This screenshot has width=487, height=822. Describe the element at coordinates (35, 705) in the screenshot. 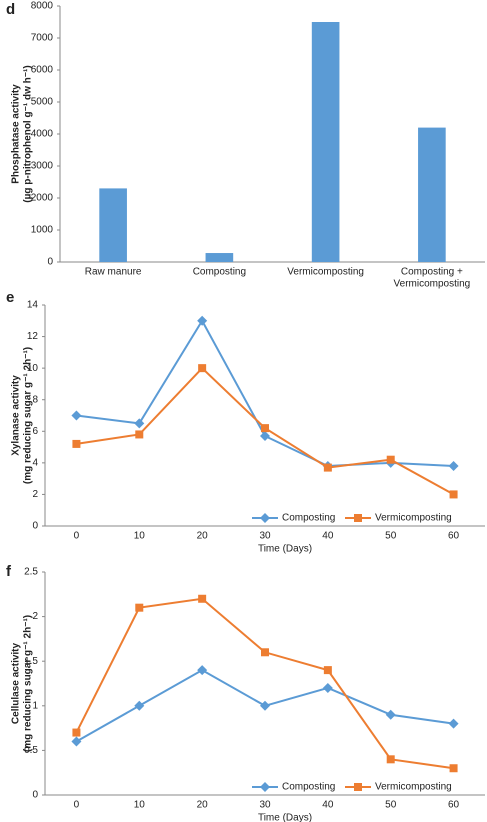

I see `y-tick-label: 1` at that location.